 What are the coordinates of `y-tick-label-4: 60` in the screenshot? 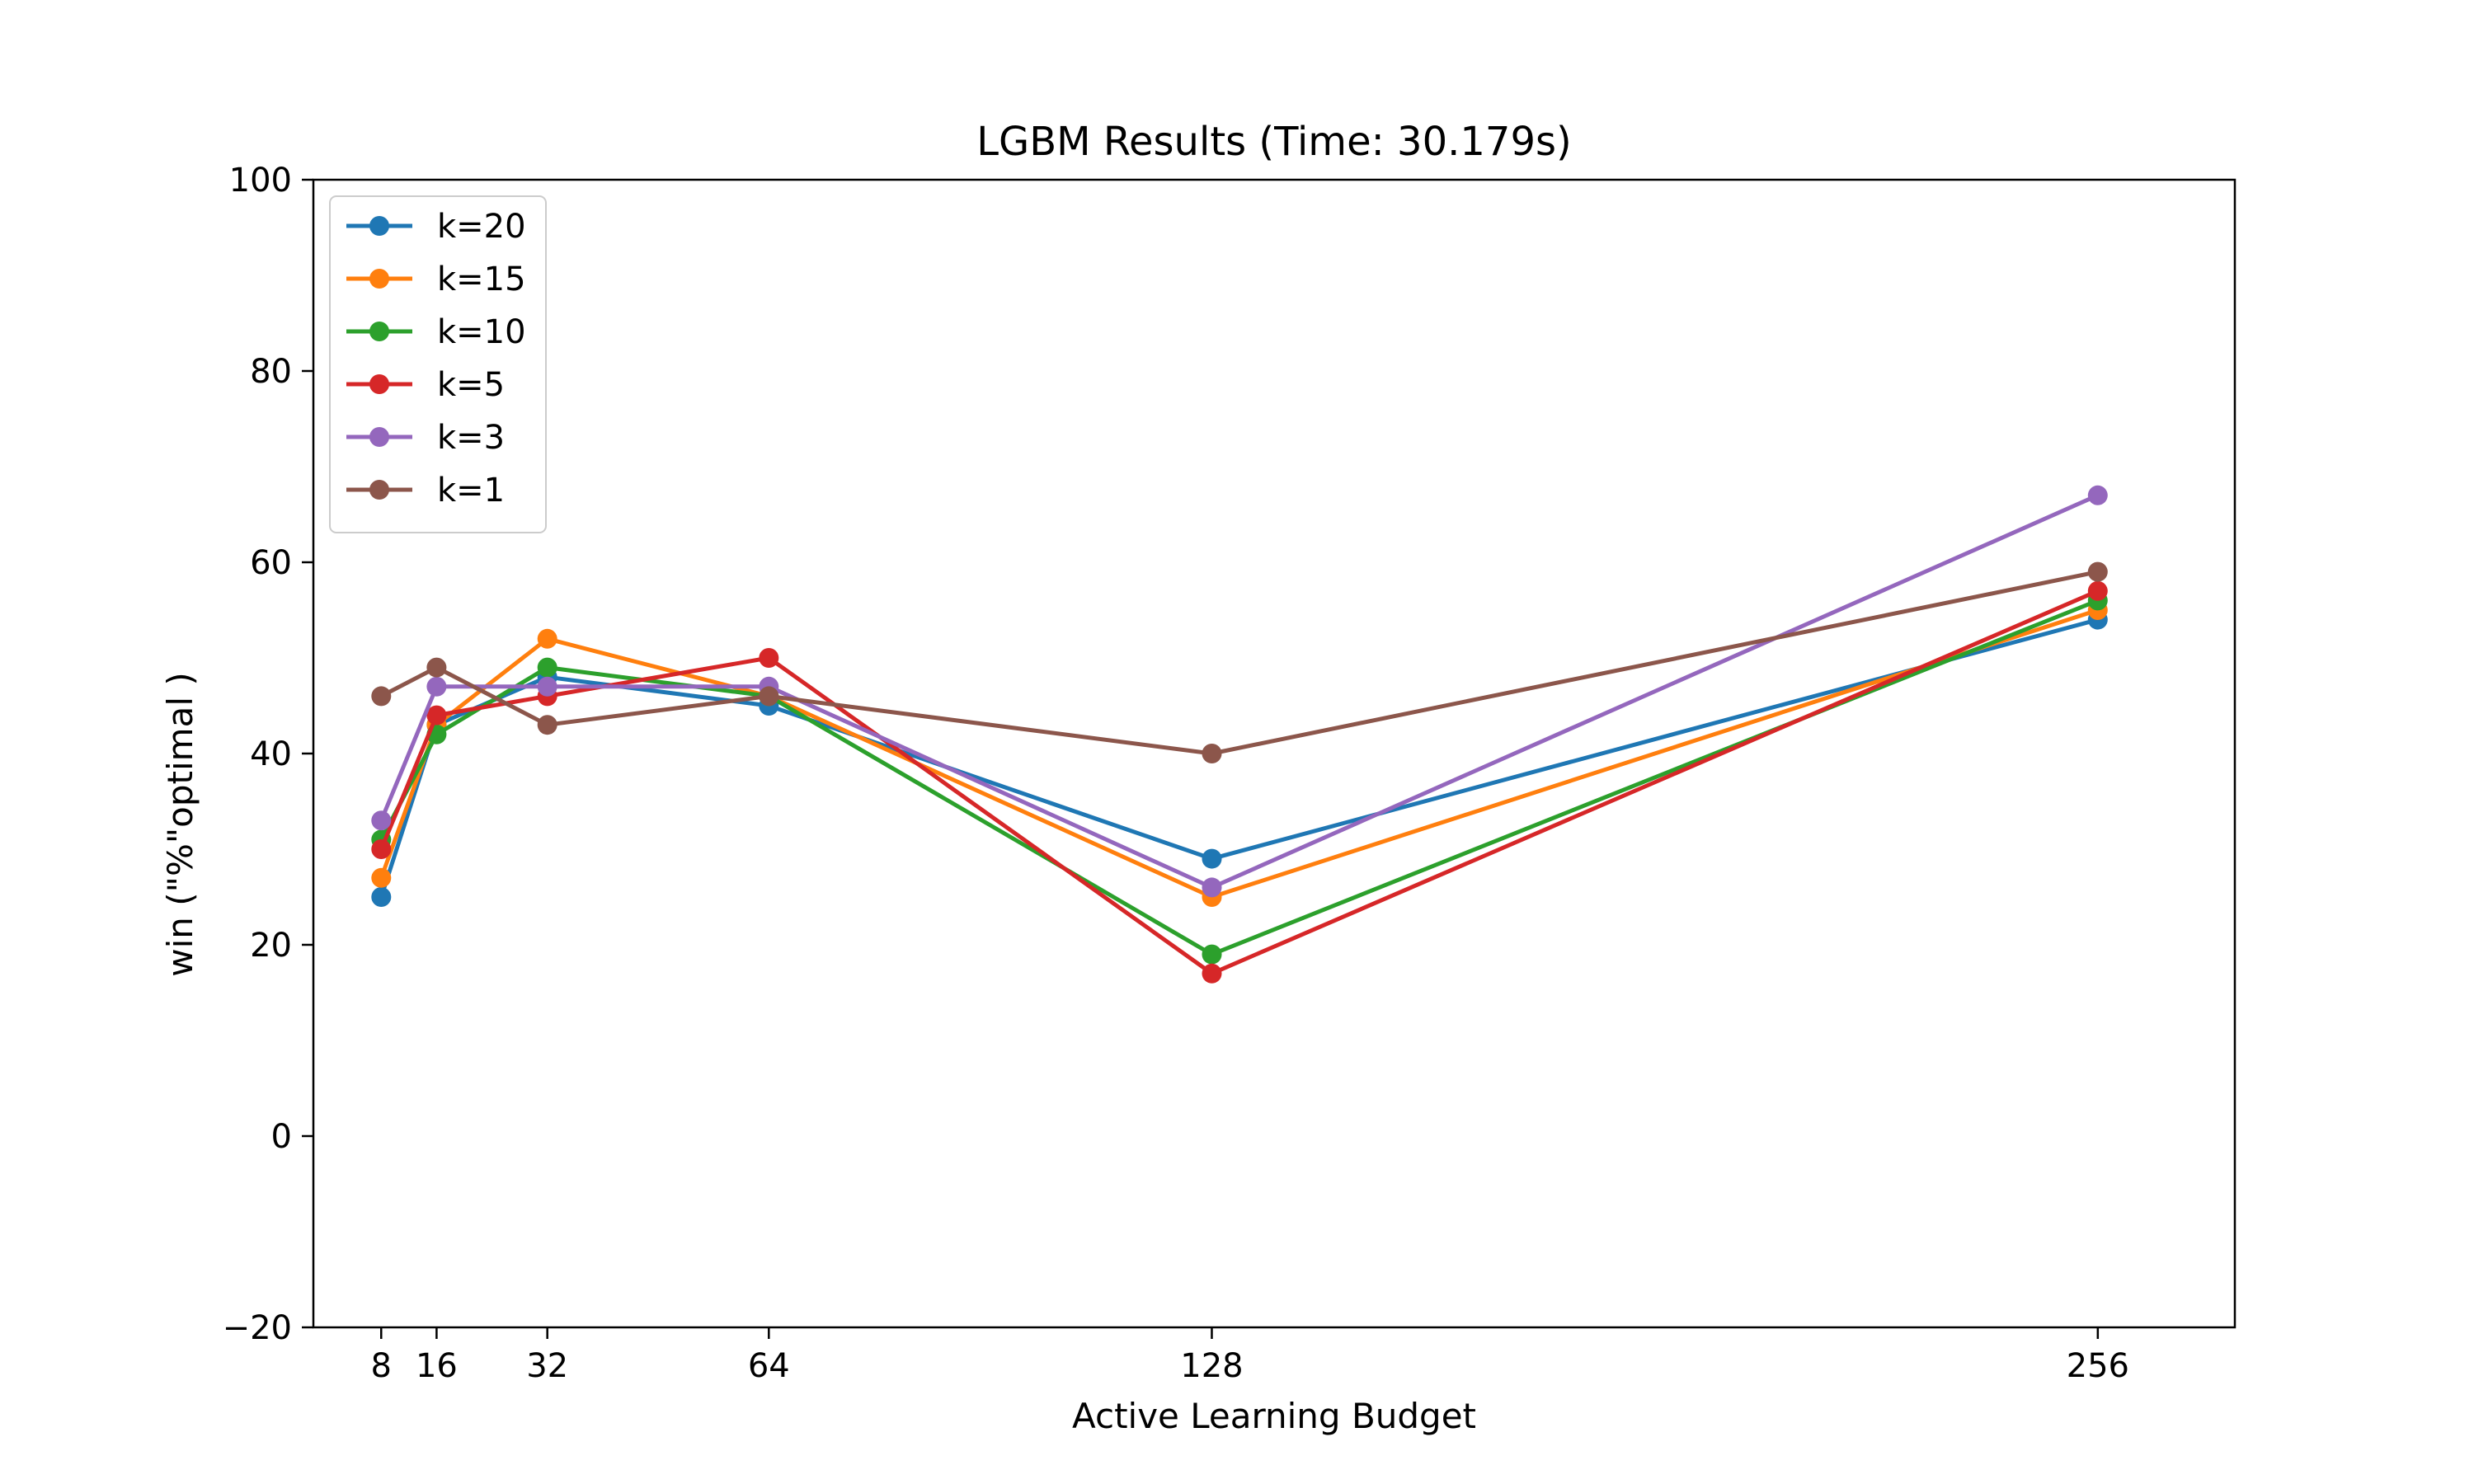 It's located at (271, 563).